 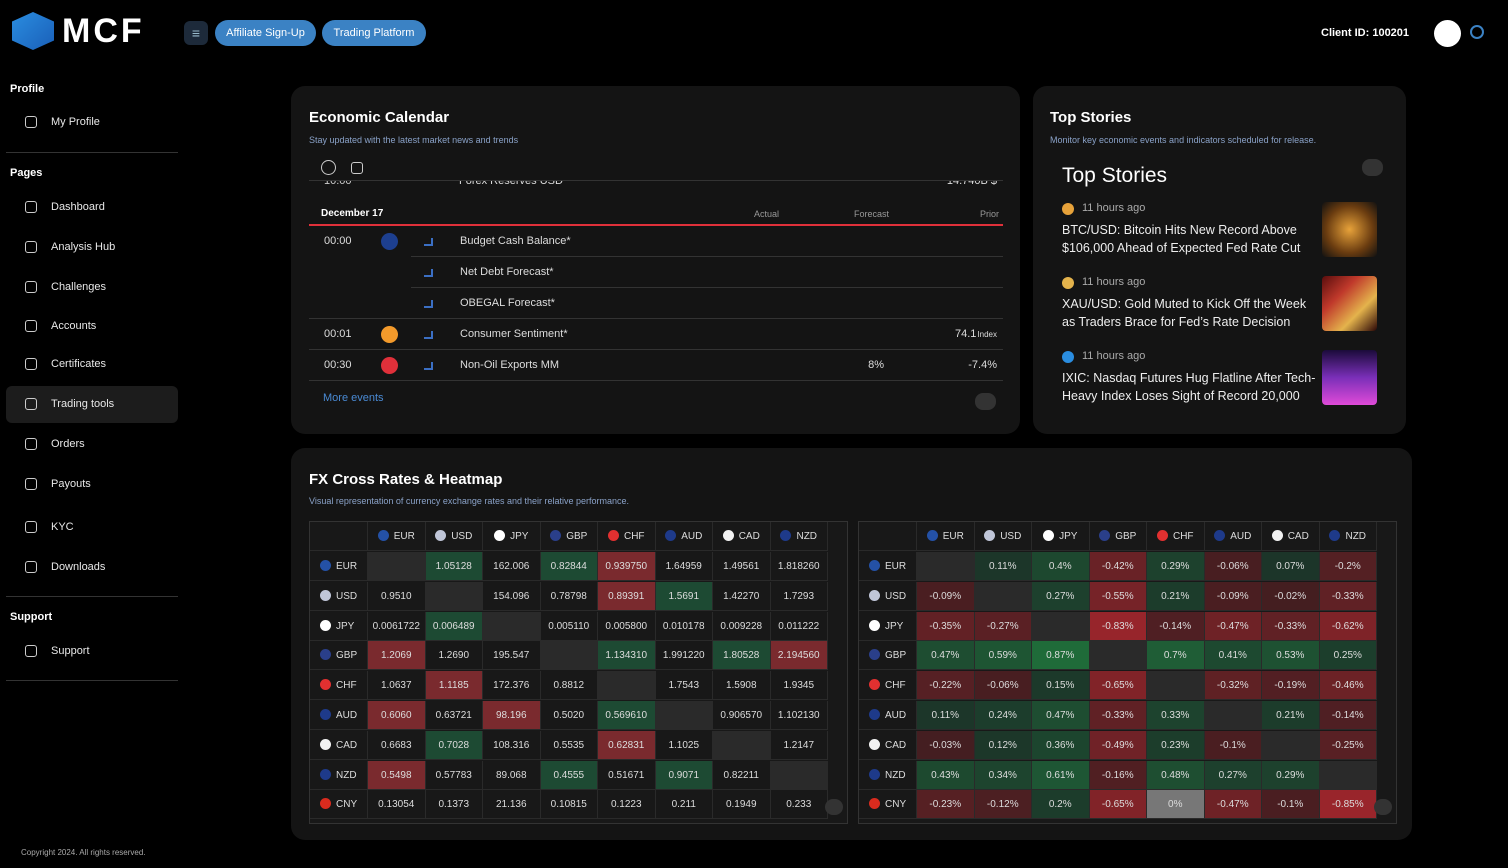 I want to click on rate-cell: 1.42270, so click(x=742, y=596).